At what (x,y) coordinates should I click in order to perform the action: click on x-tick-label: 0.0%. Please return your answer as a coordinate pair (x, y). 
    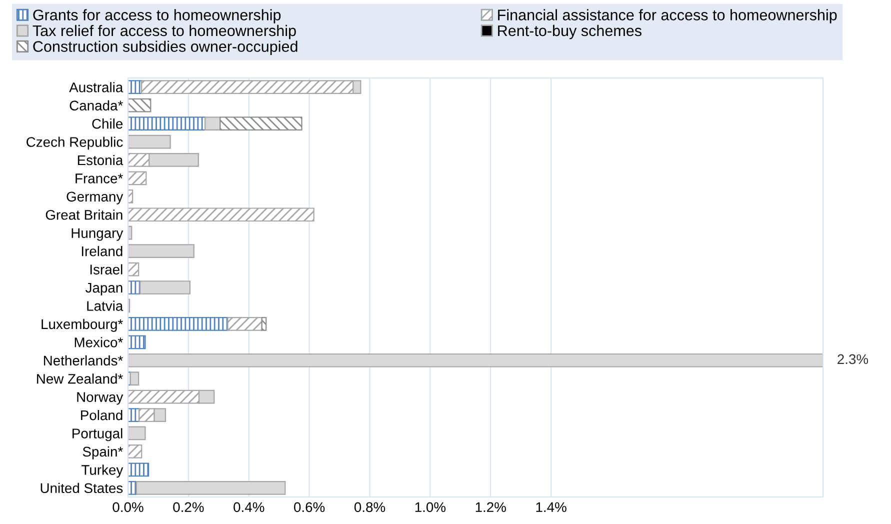
    Looking at the image, I should click on (128, 507).